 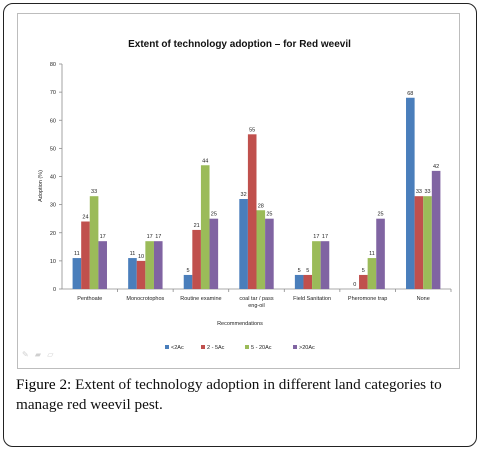 What do you see at coordinates (244, 195) in the screenshot?
I see `data-label: 32` at bounding box center [244, 195].